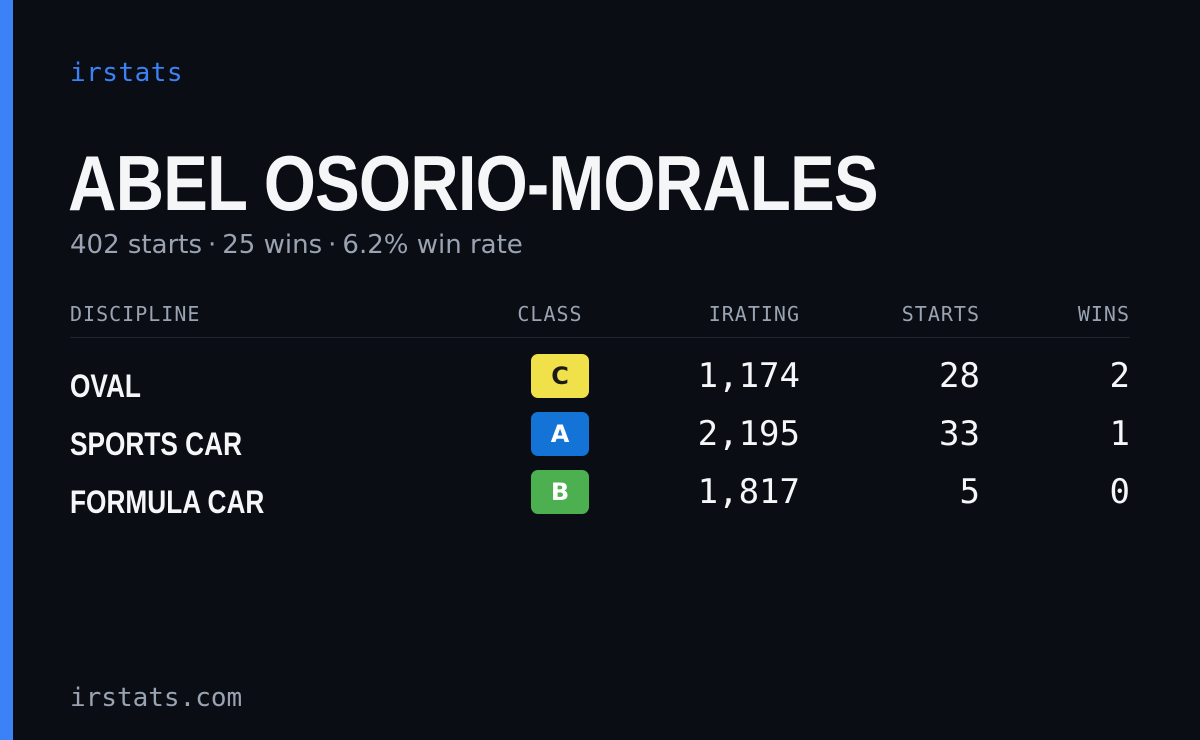 This screenshot has width=1200, height=740. Describe the element at coordinates (127, 73) in the screenshot. I see `brand-logo-text: irstats` at that location.